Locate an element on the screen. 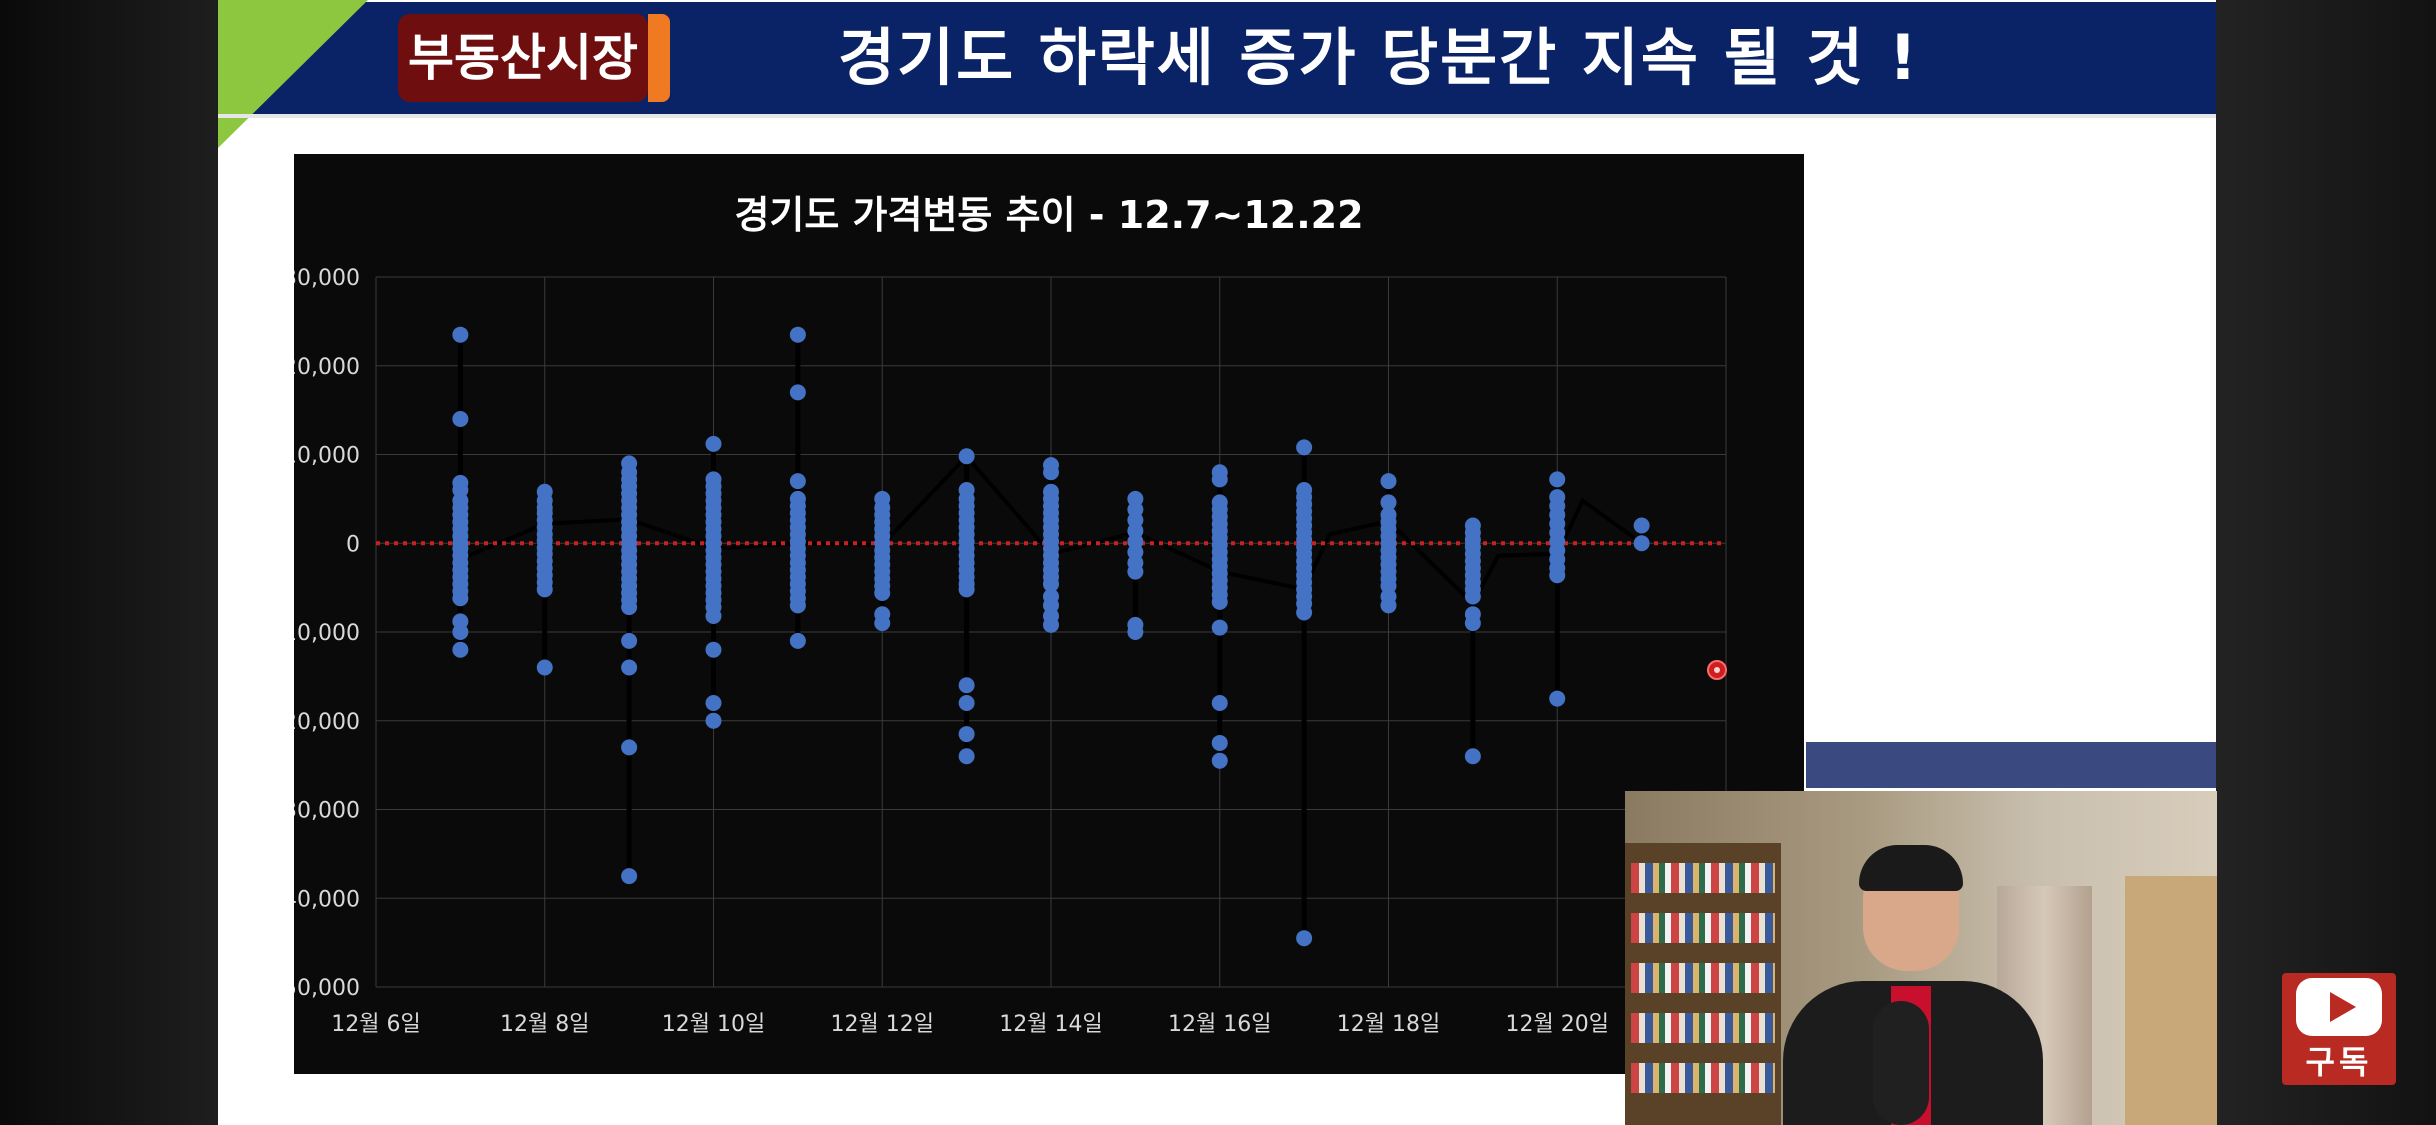  y-tick-label: -50,000 is located at coordinates (327, 988).